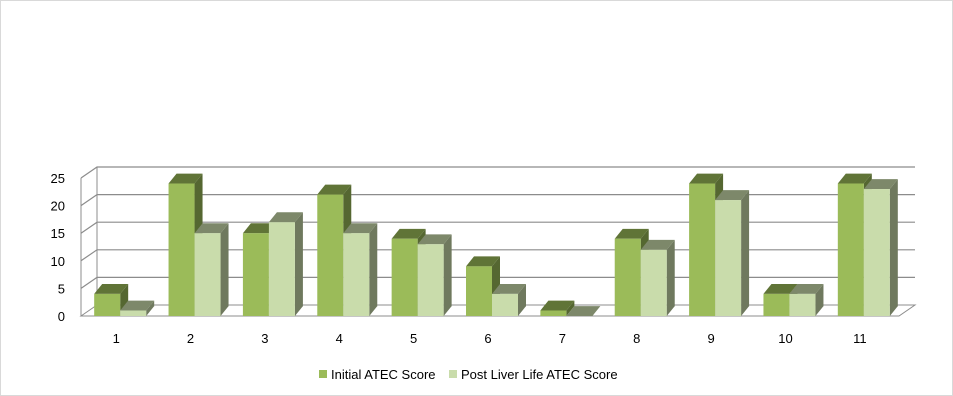 This screenshot has width=953, height=396. I want to click on legend-label: Initial ATEC Score, so click(383, 374).